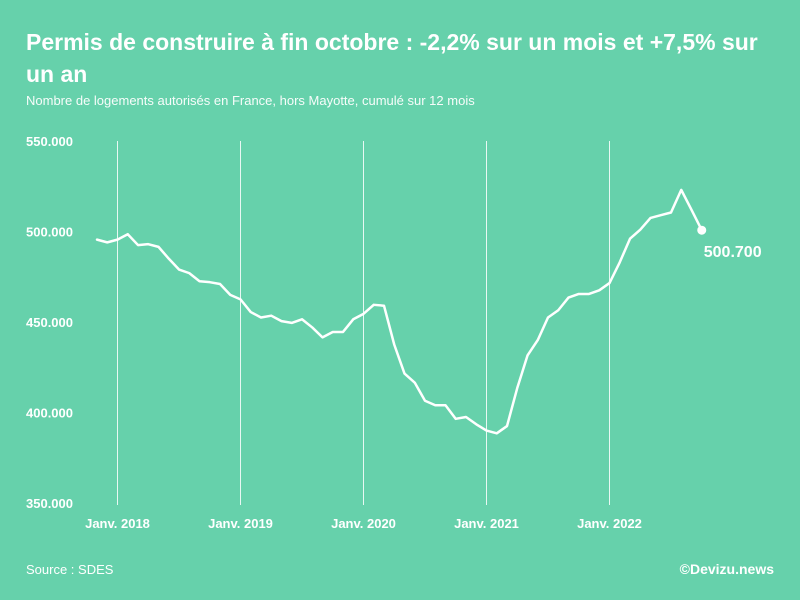  What do you see at coordinates (49, 503) in the screenshot?
I see `y-tick-label: 350.000` at bounding box center [49, 503].